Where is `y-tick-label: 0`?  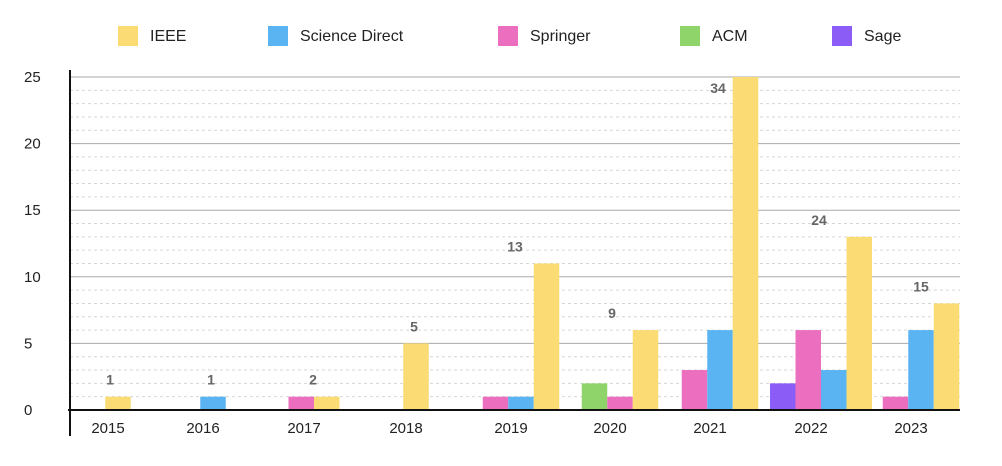 y-tick-label: 0 is located at coordinates (28, 410).